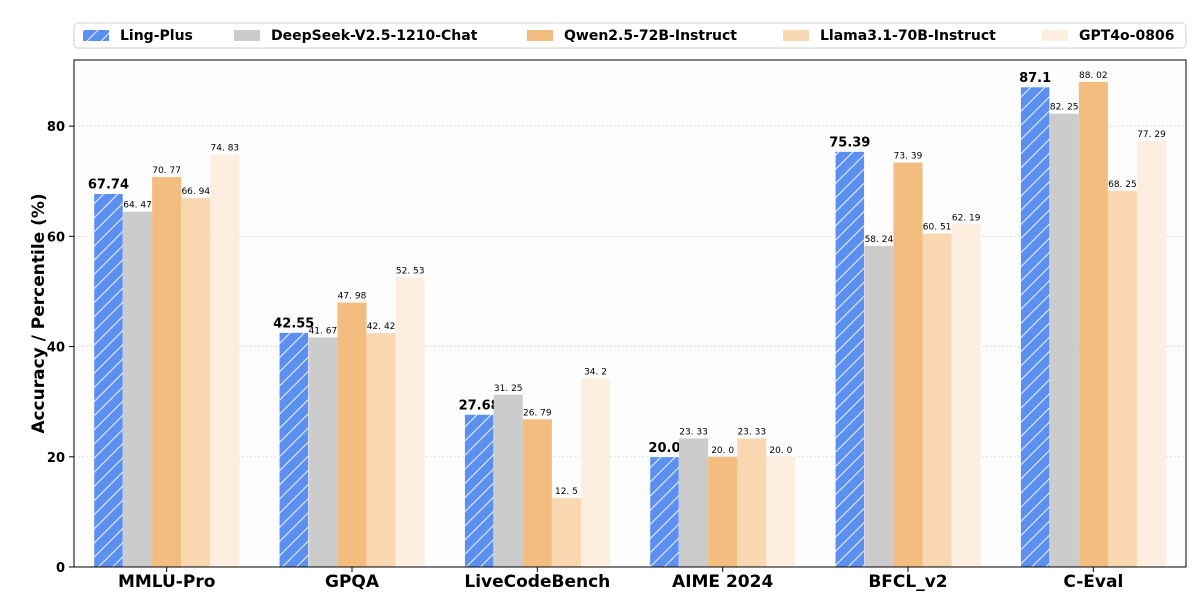 The image size is (1200, 599). What do you see at coordinates (1122, 185) in the screenshot?
I see `data-label: 68. 25` at bounding box center [1122, 185].